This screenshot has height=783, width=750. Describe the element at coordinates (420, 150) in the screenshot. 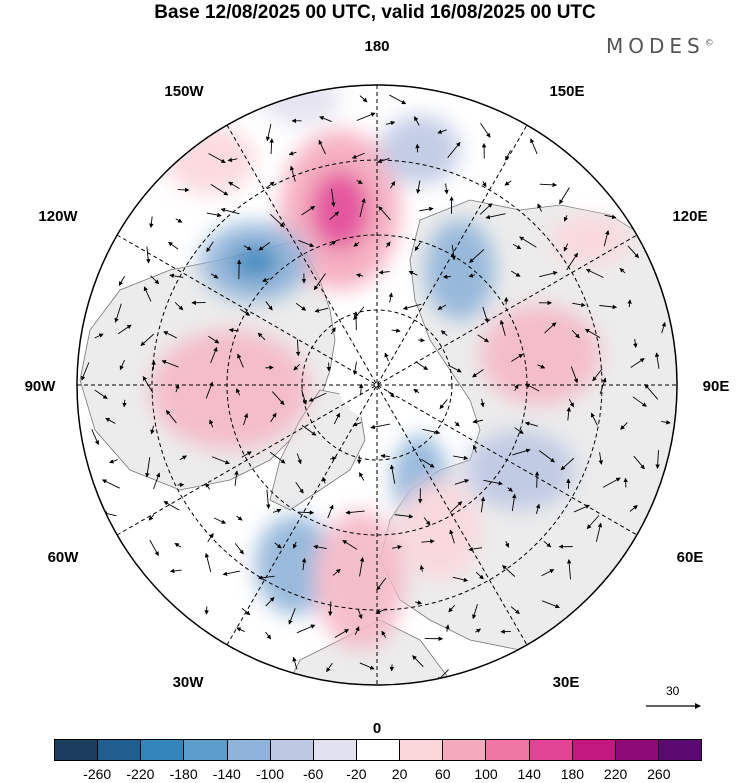

I see `anomaly-neg-bering` at that location.